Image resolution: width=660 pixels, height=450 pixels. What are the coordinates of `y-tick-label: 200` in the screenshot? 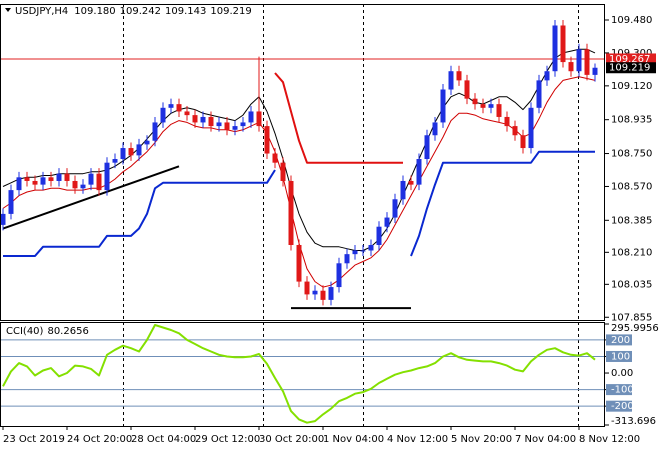 It's located at (620, 340).